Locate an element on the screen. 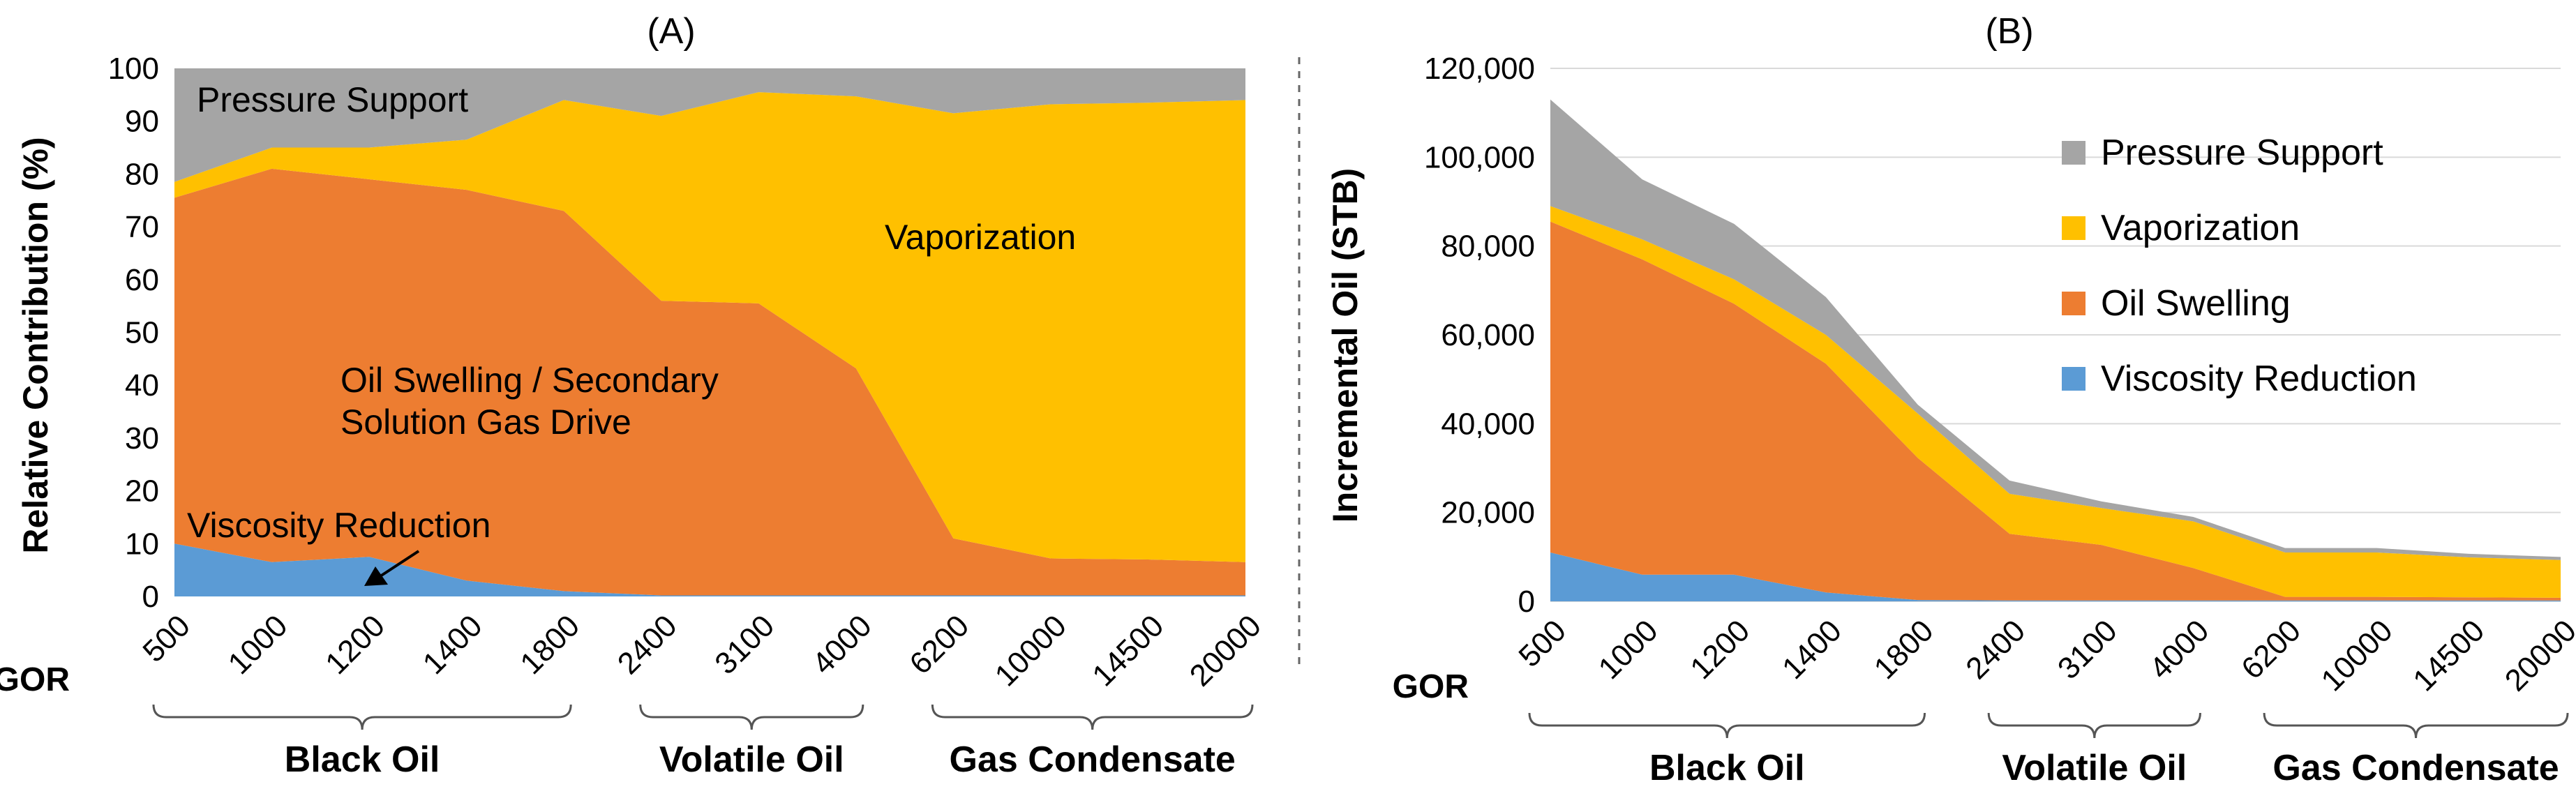 The width and height of the screenshot is (2576, 812). panel-b-x-tick-label: 10000 is located at coordinates (2357, 655).